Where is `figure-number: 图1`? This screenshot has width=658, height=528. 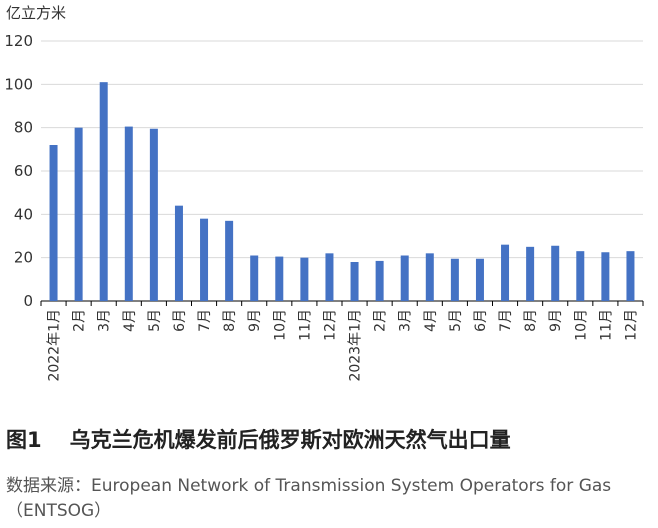
figure-number: 图1 is located at coordinates (24, 440).